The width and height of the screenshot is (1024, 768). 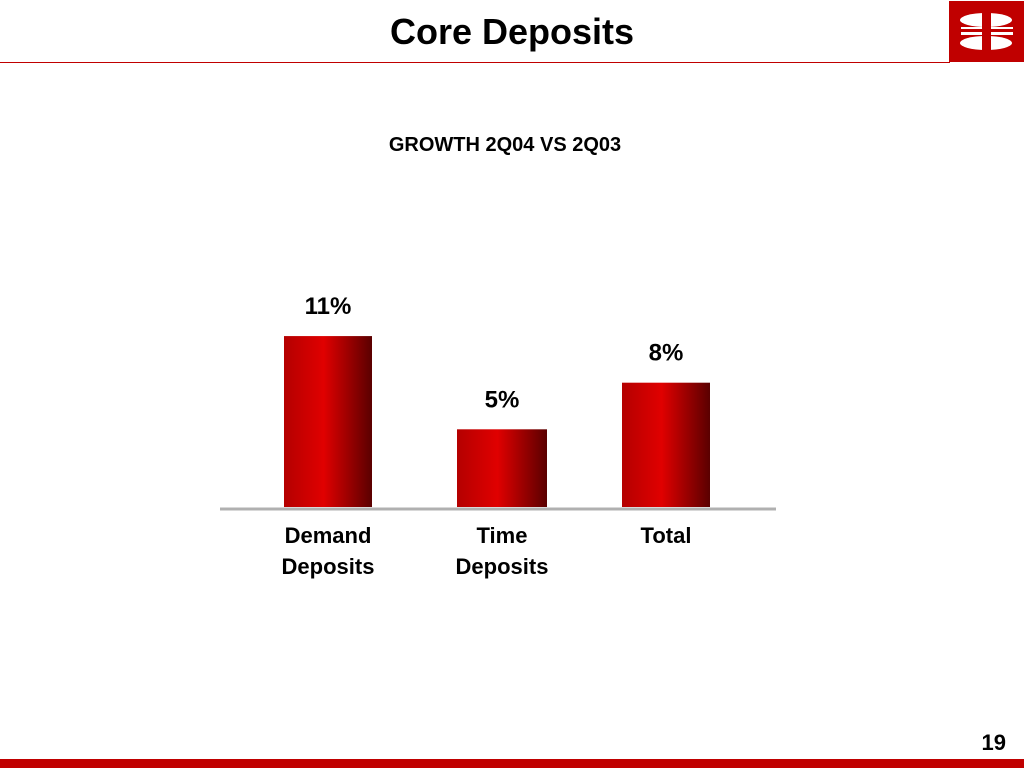 I want to click on bars-layer, so click(x=497, y=421).